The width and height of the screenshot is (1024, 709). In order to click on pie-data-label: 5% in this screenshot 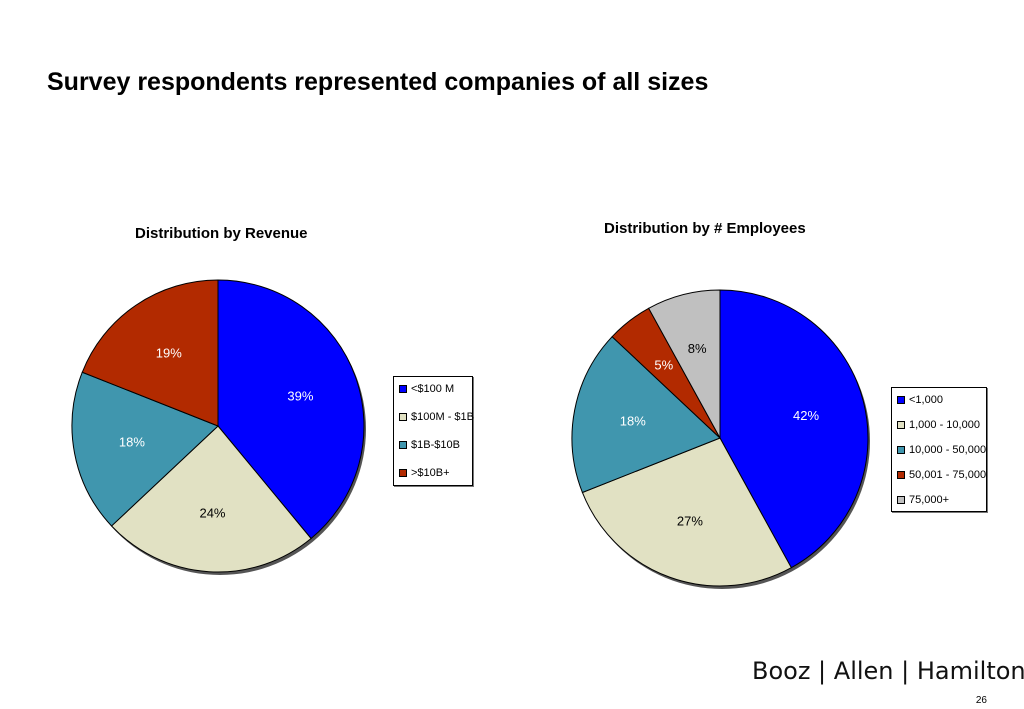, I will do `click(663, 364)`.